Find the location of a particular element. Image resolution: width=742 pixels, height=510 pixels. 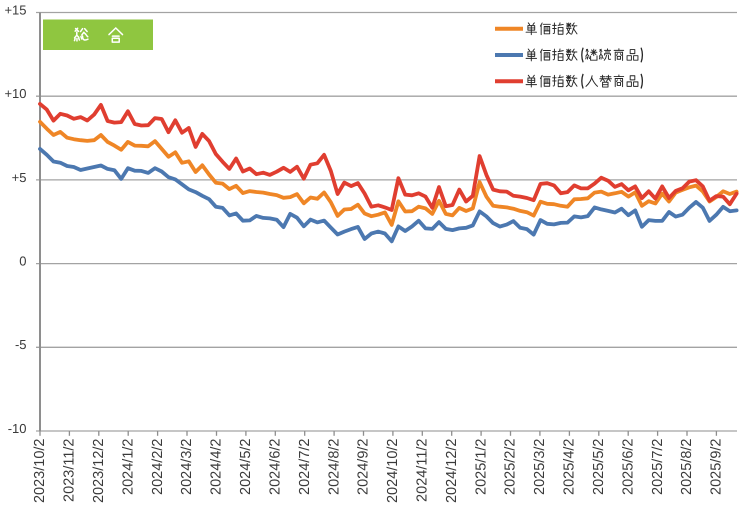

svg-text: 2024/9/2 is located at coordinates (364, 467).